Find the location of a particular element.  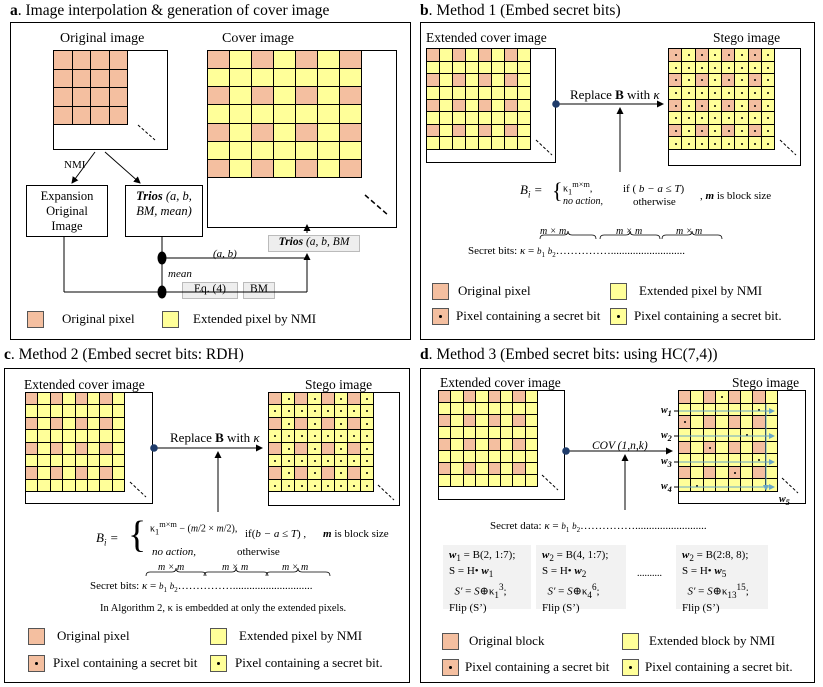

b-stego-grid is located at coordinates (721, 99).